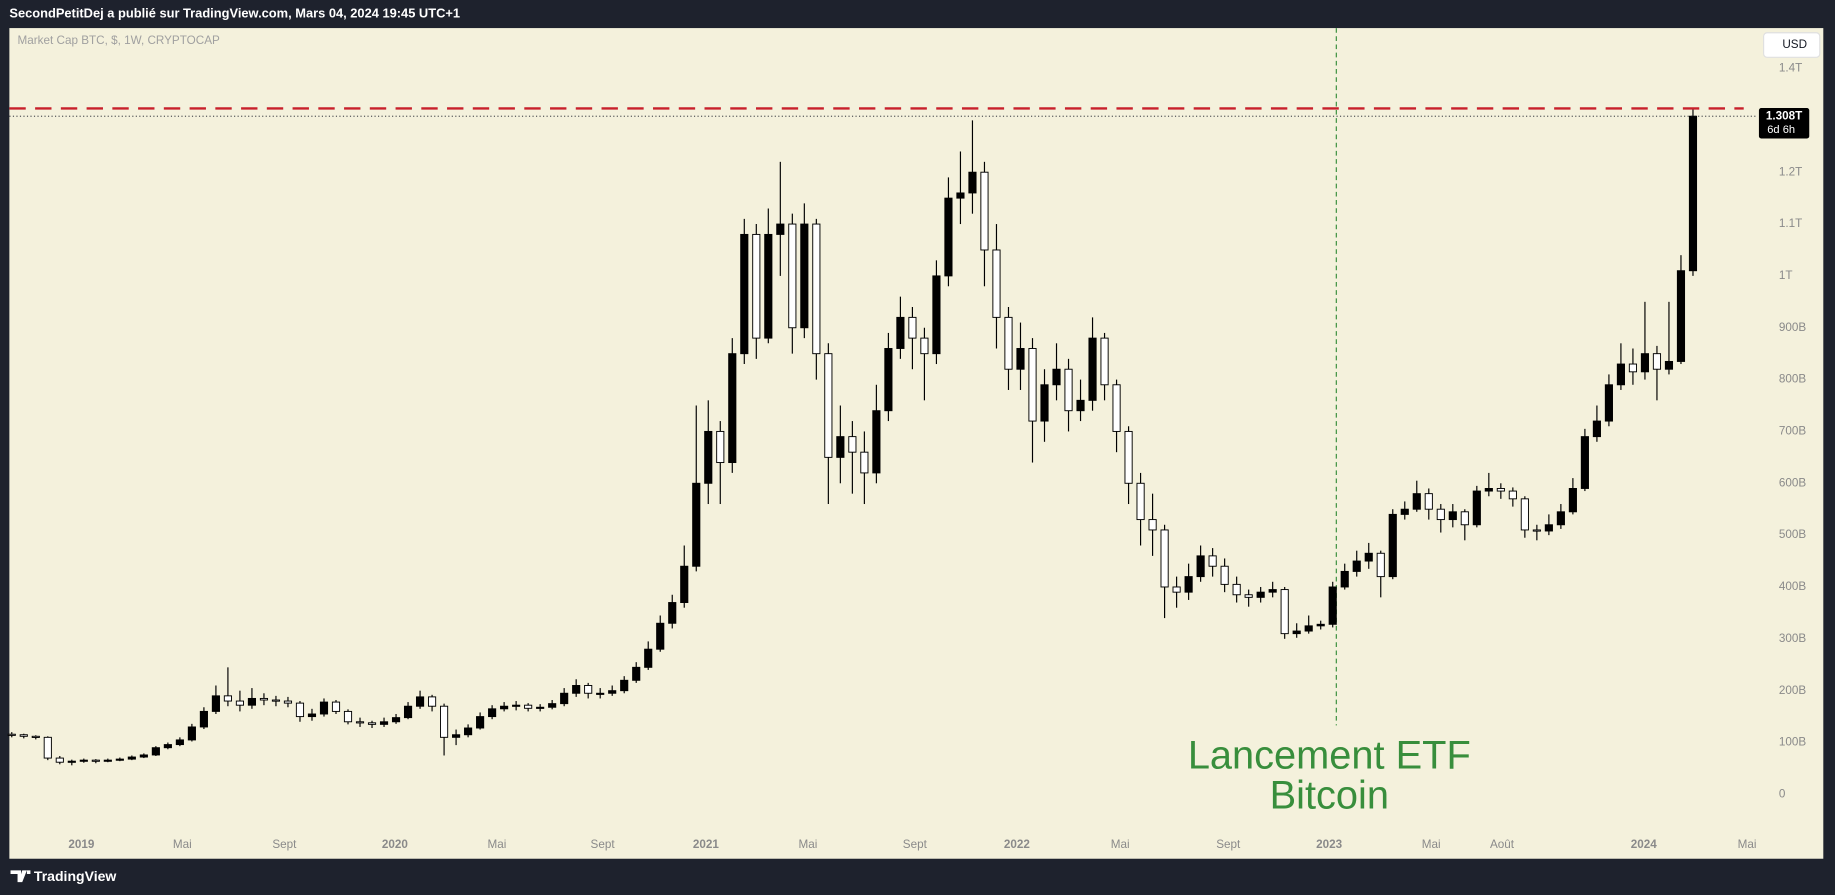 This screenshot has width=1835, height=895. Describe the element at coordinates (1793, 431) in the screenshot. I see `y-tick-label: 700B` at that location.